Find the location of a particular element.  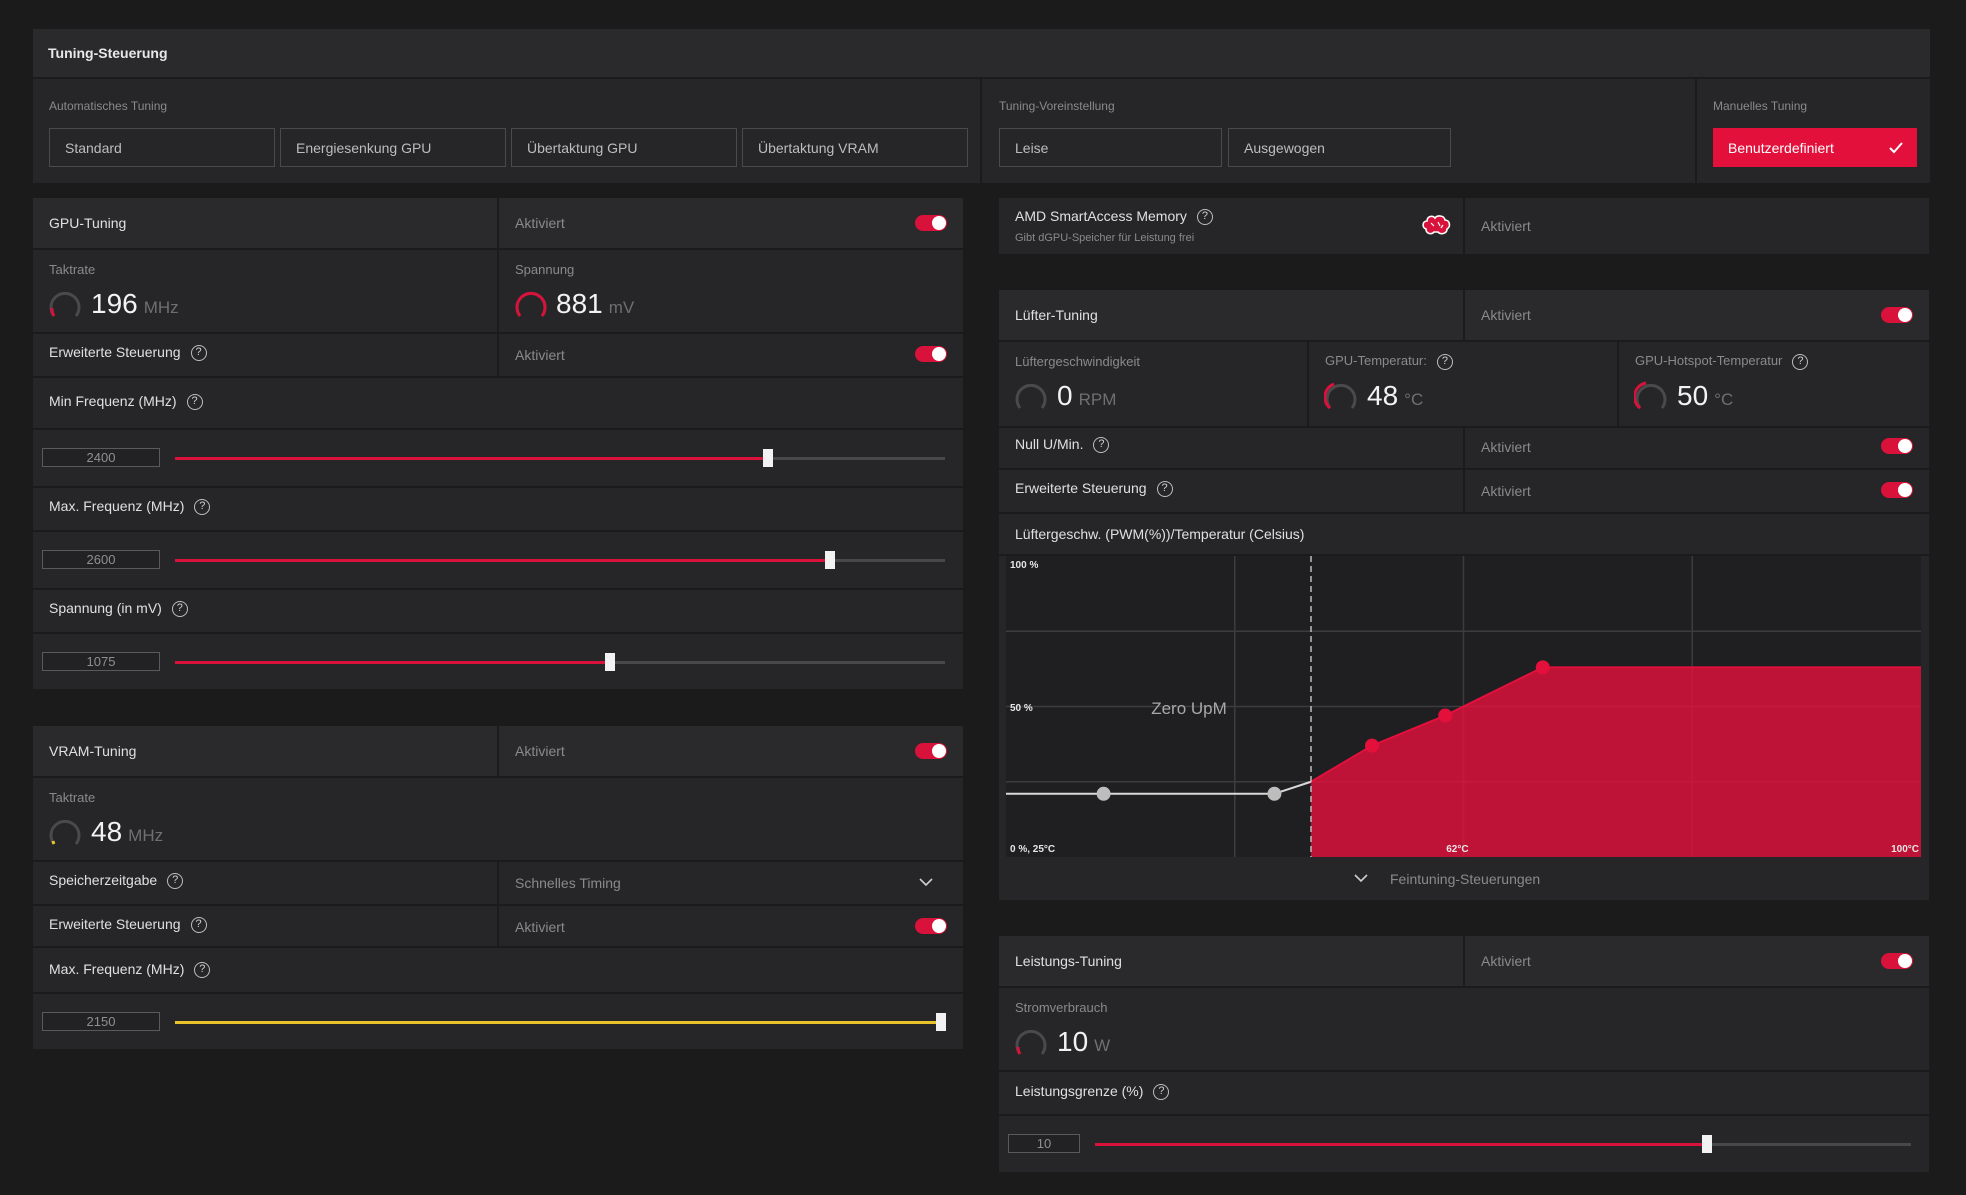

preset-custom-button: Benutzerdefiniert is located at coordinates (1815, 147).